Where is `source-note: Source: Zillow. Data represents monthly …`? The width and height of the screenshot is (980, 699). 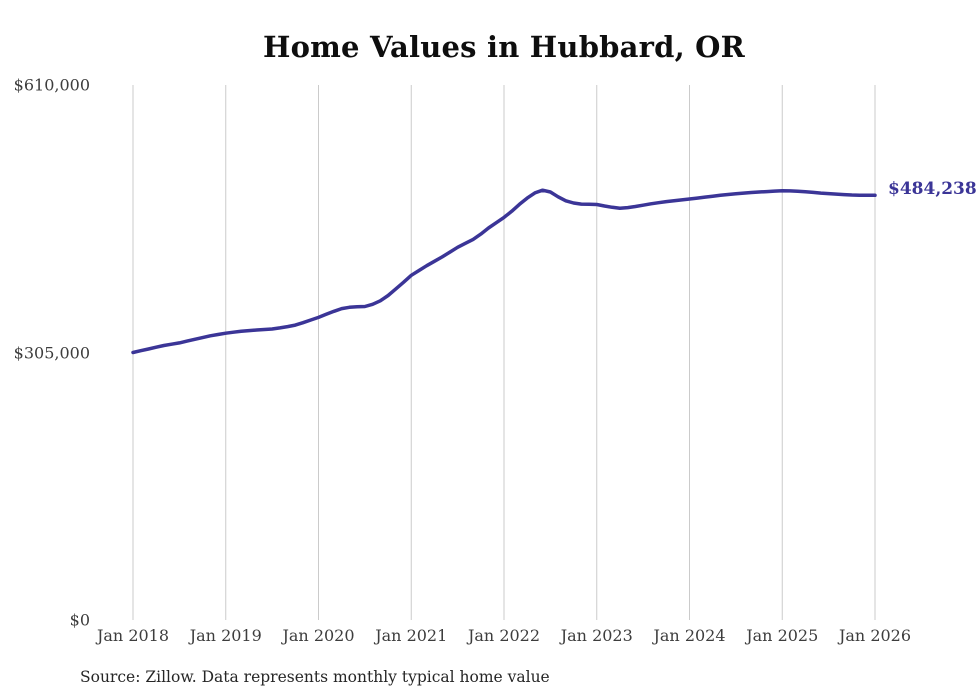 source-note: Source: Zillow. Data represents monthly … is located at coordinates (315, 677).